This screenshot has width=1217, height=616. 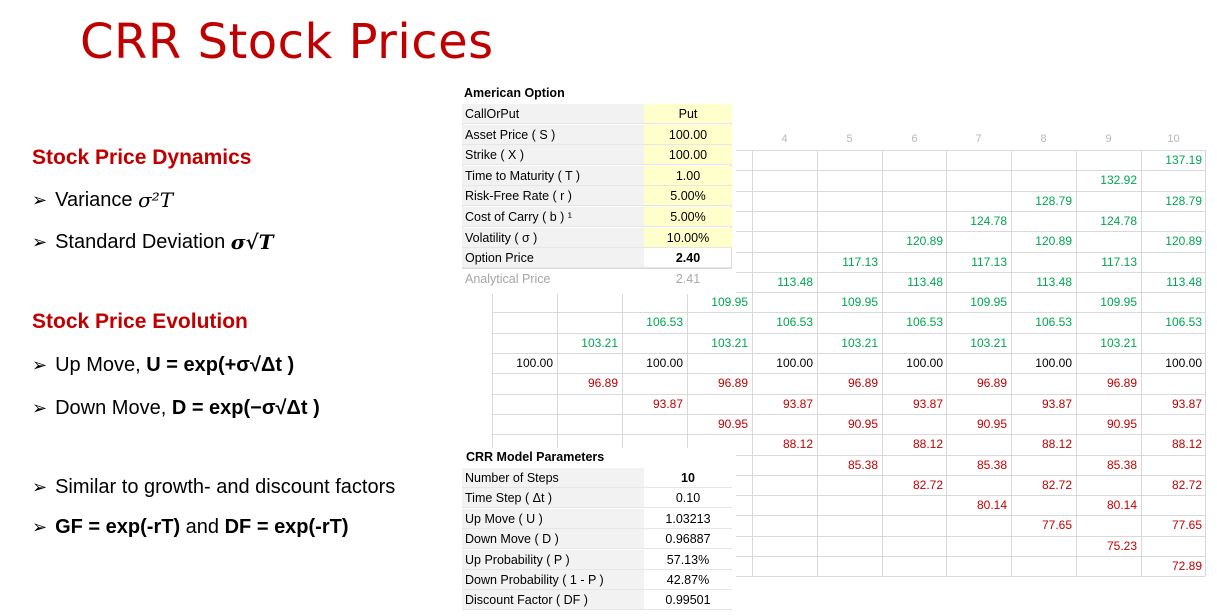 I want to click on up-move-bullet: ➢ Up Move, U = exp(+σ√Δt ), so click(x=163, y=365).